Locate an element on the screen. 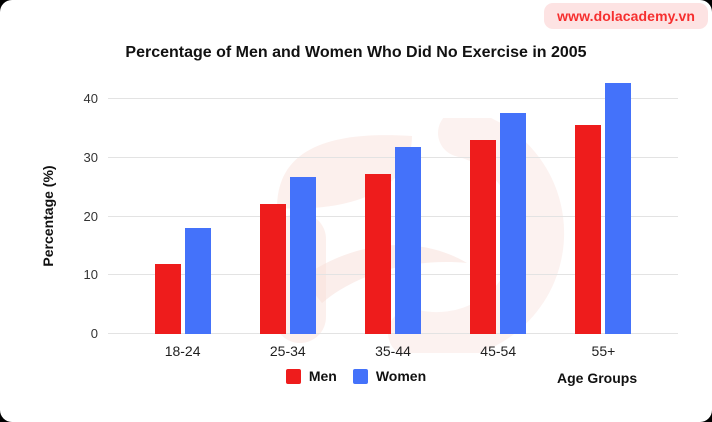  legend-swatch-men is located at coordinates (293, 376).